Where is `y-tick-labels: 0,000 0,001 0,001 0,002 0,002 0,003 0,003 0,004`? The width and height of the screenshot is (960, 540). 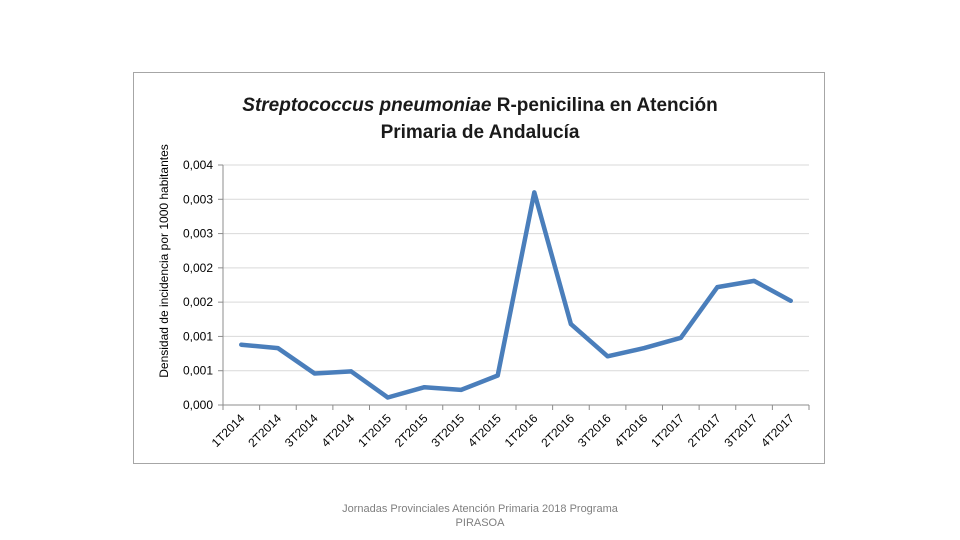 y-tick-labels: 0,000 0,001 0,001 0,002 0,002 0,003 0,003 0,004 is located at coordinates (198, 285).